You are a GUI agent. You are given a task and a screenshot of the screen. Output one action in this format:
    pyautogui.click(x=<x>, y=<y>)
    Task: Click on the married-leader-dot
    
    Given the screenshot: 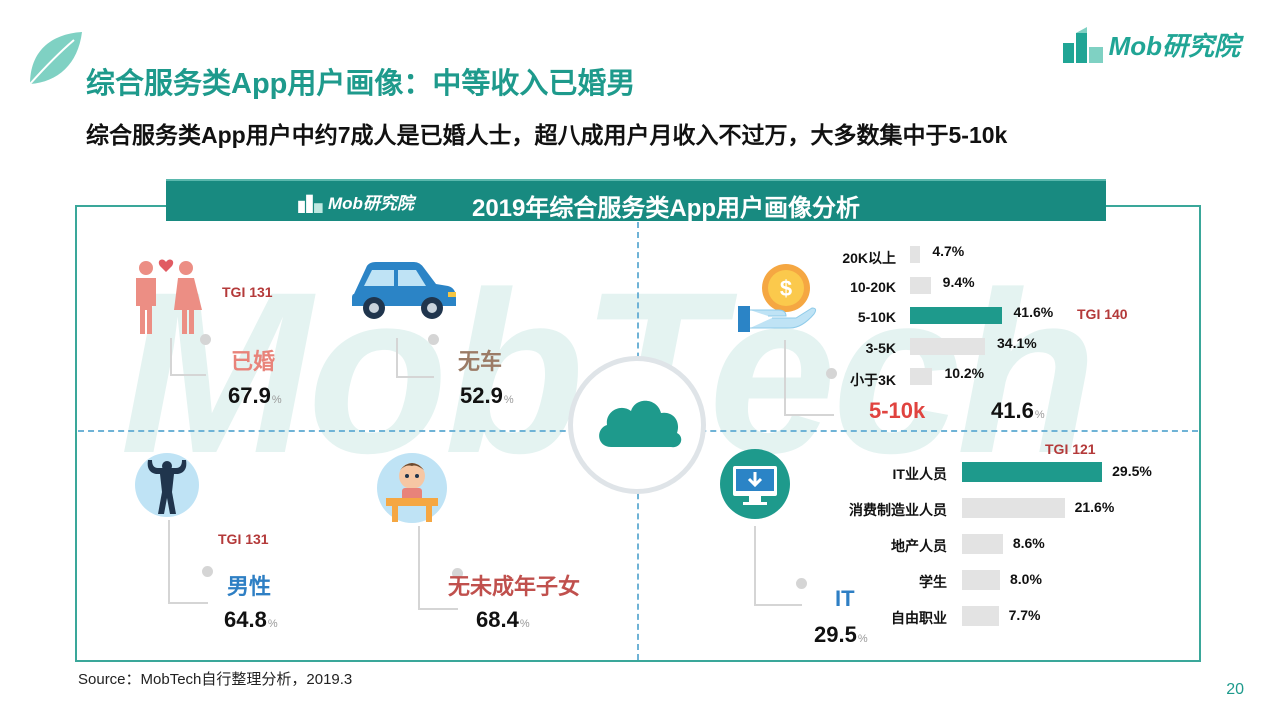 What is the action you would take?
    pyautogui.click(x=205, y=339)
    